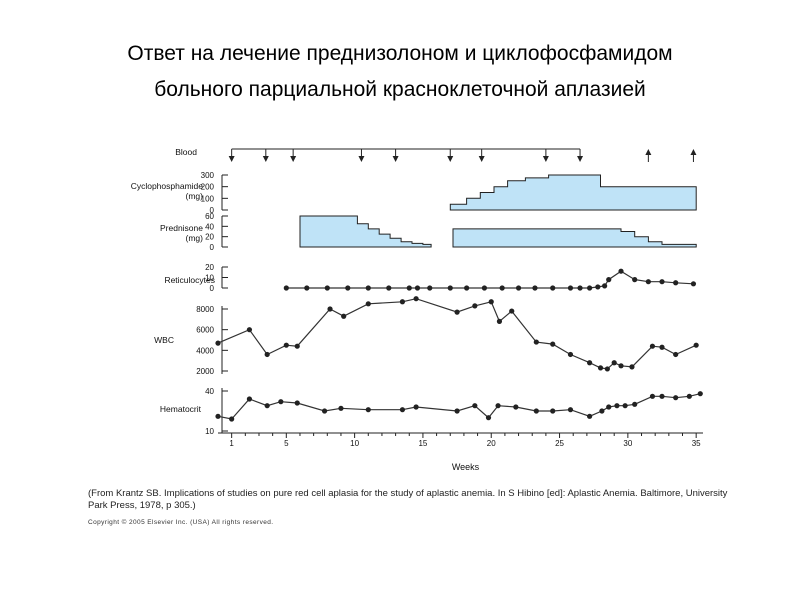 This screenshot has width=800, height=600. Describe the element at coordinates (209, 226) in the screenshot. I see `prednisone-tick-label-1: 40` at that location.